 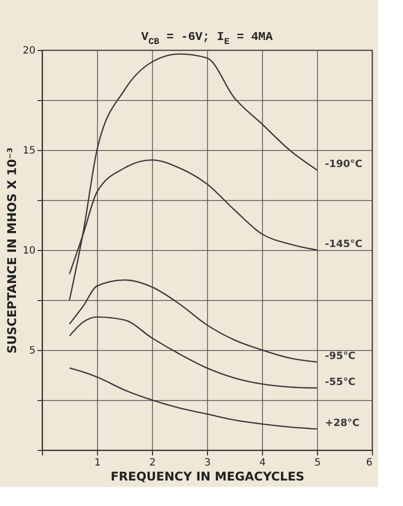 I want to click on x-axis-title: FREQUENCY IN MEGACYCLES, so click(x=207, y=477).